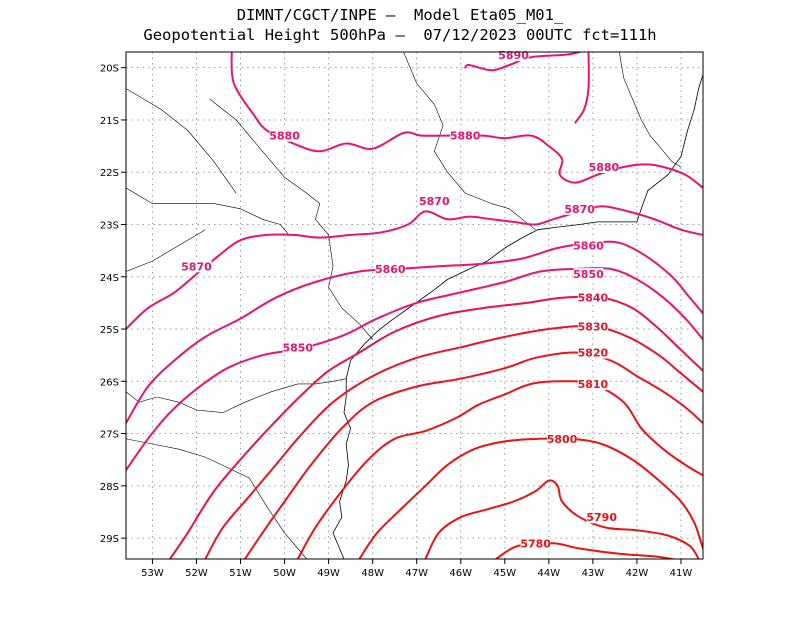  I want to click on x-axis-ticks: 53W 52W 51W 50W 49W 48W 47W 46W 45W 44W 43W 42W 41W, so click(416, 569).